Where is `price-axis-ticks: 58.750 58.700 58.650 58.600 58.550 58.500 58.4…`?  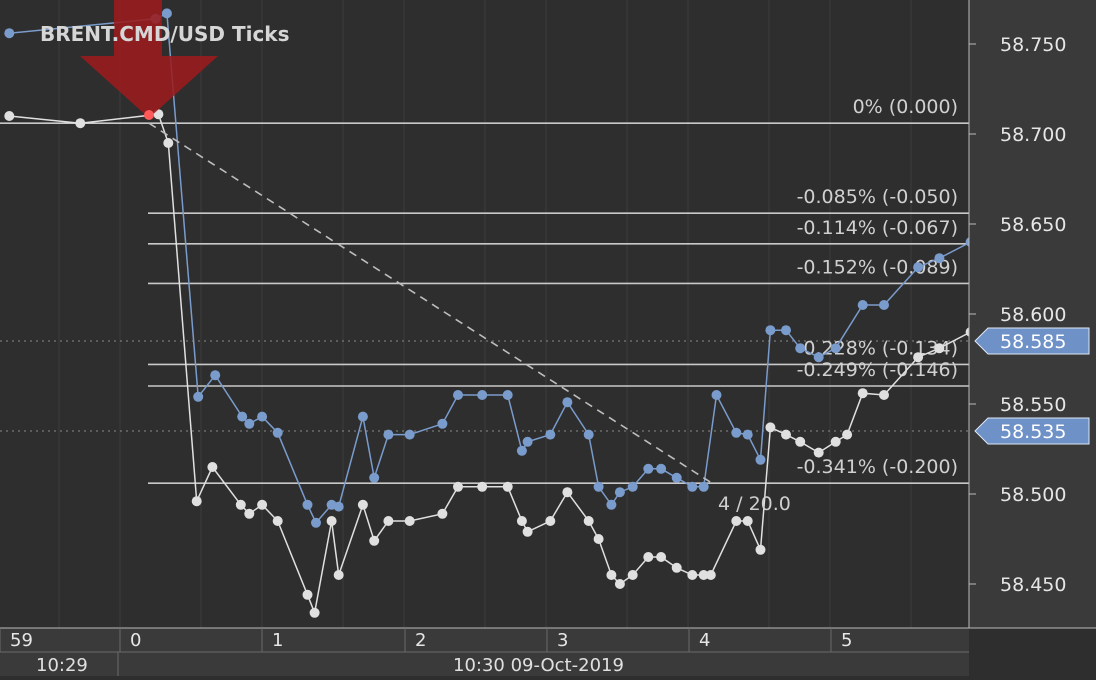
price-axis-ticks: 58.750 58.700 58.650 58.600 58.550 58.500 58.4… is located at coordinates (1017, 315).